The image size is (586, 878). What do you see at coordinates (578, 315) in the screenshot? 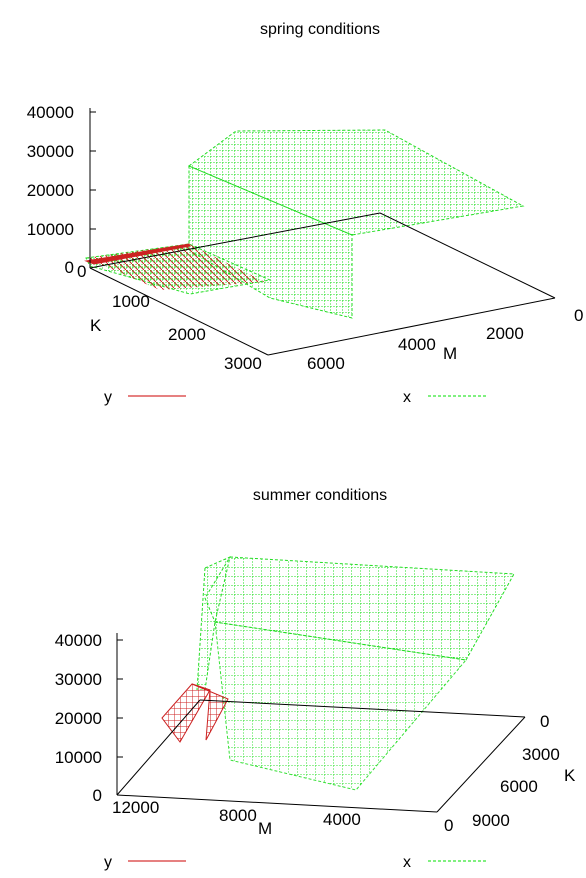
I see `spring-m-tick: 0` at bounding box center [578, 315].